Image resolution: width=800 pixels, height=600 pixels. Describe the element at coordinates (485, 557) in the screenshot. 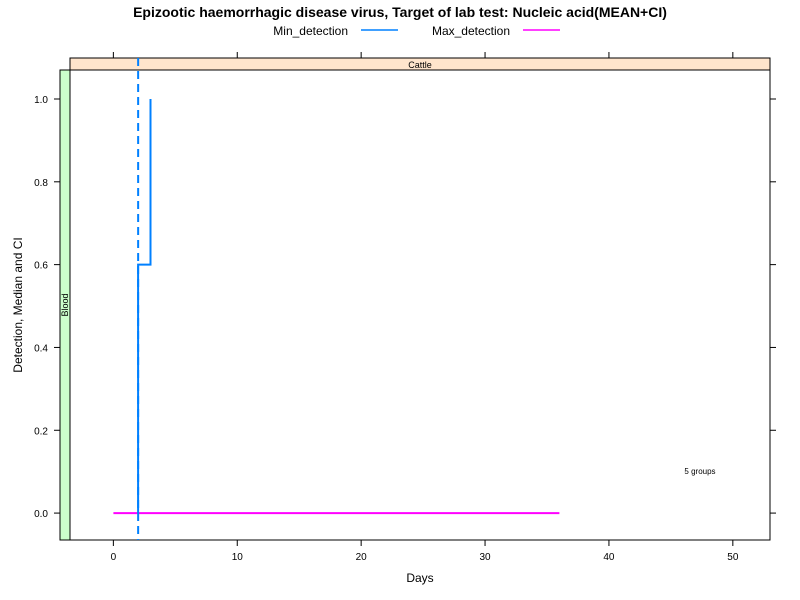

I see `x-tick-label: 30` at that location.